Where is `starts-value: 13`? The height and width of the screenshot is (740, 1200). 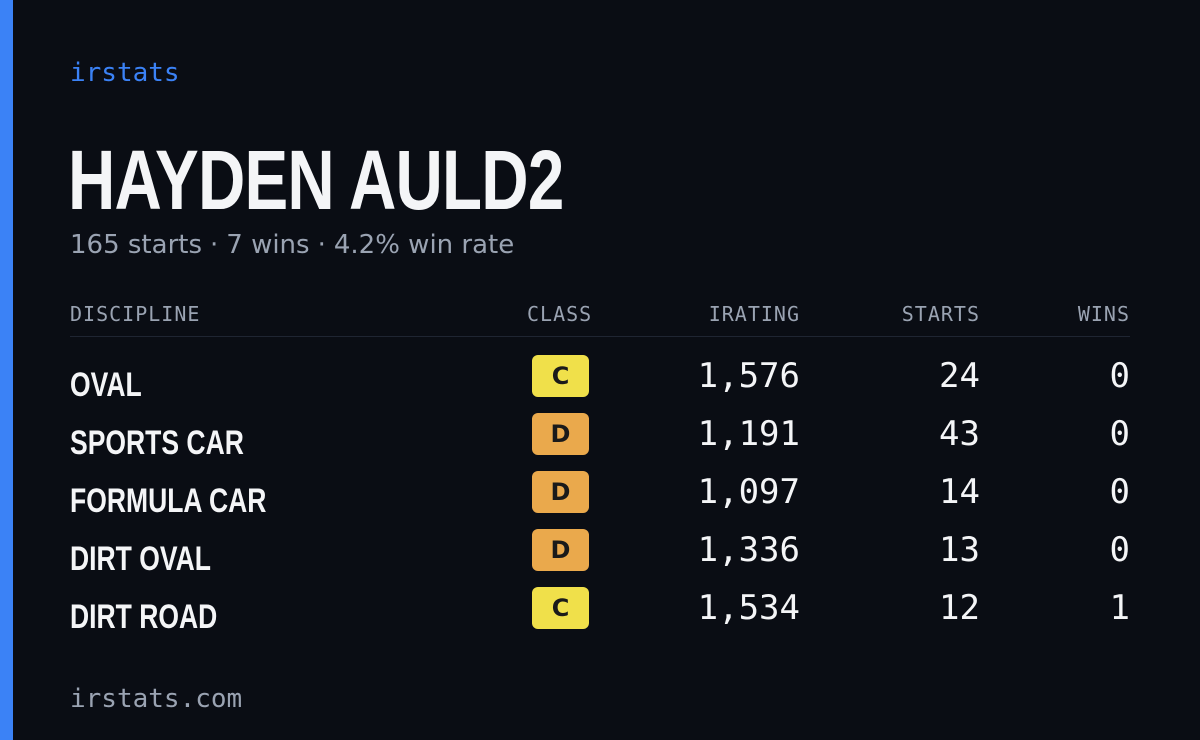
starts-value: 13 is located at coordinates (959, 550).